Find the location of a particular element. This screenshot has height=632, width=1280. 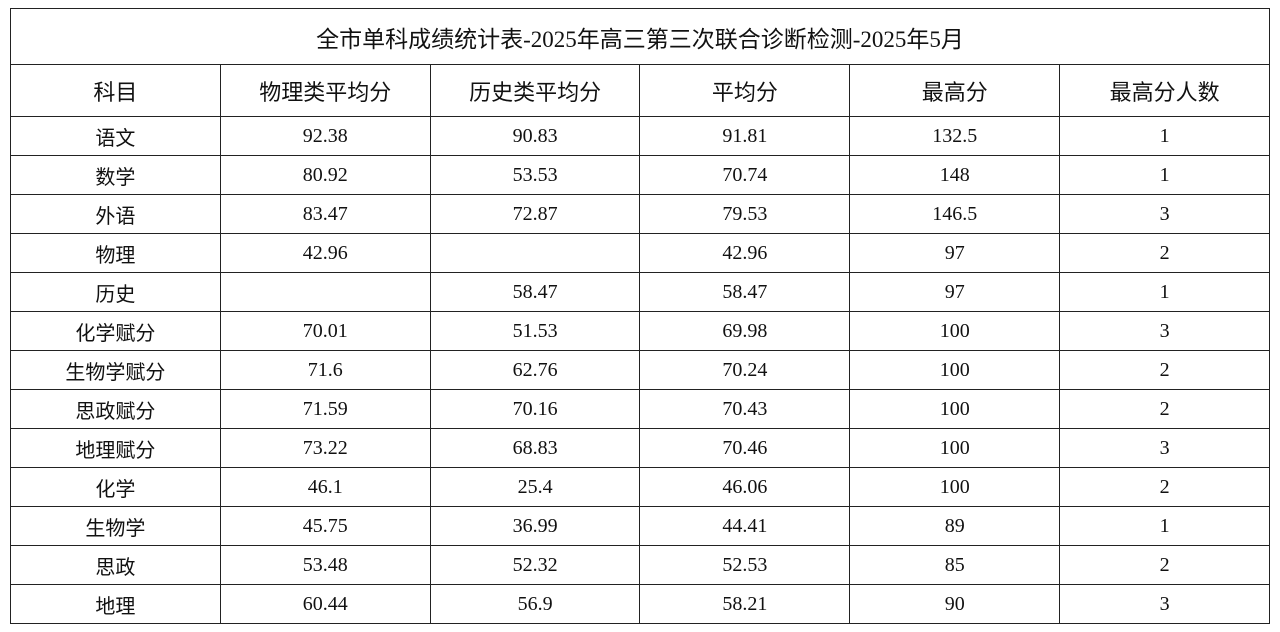

table-row: 外语 83.47 72.87 79.53 146.5 3 is located at coordinates (640, 214).